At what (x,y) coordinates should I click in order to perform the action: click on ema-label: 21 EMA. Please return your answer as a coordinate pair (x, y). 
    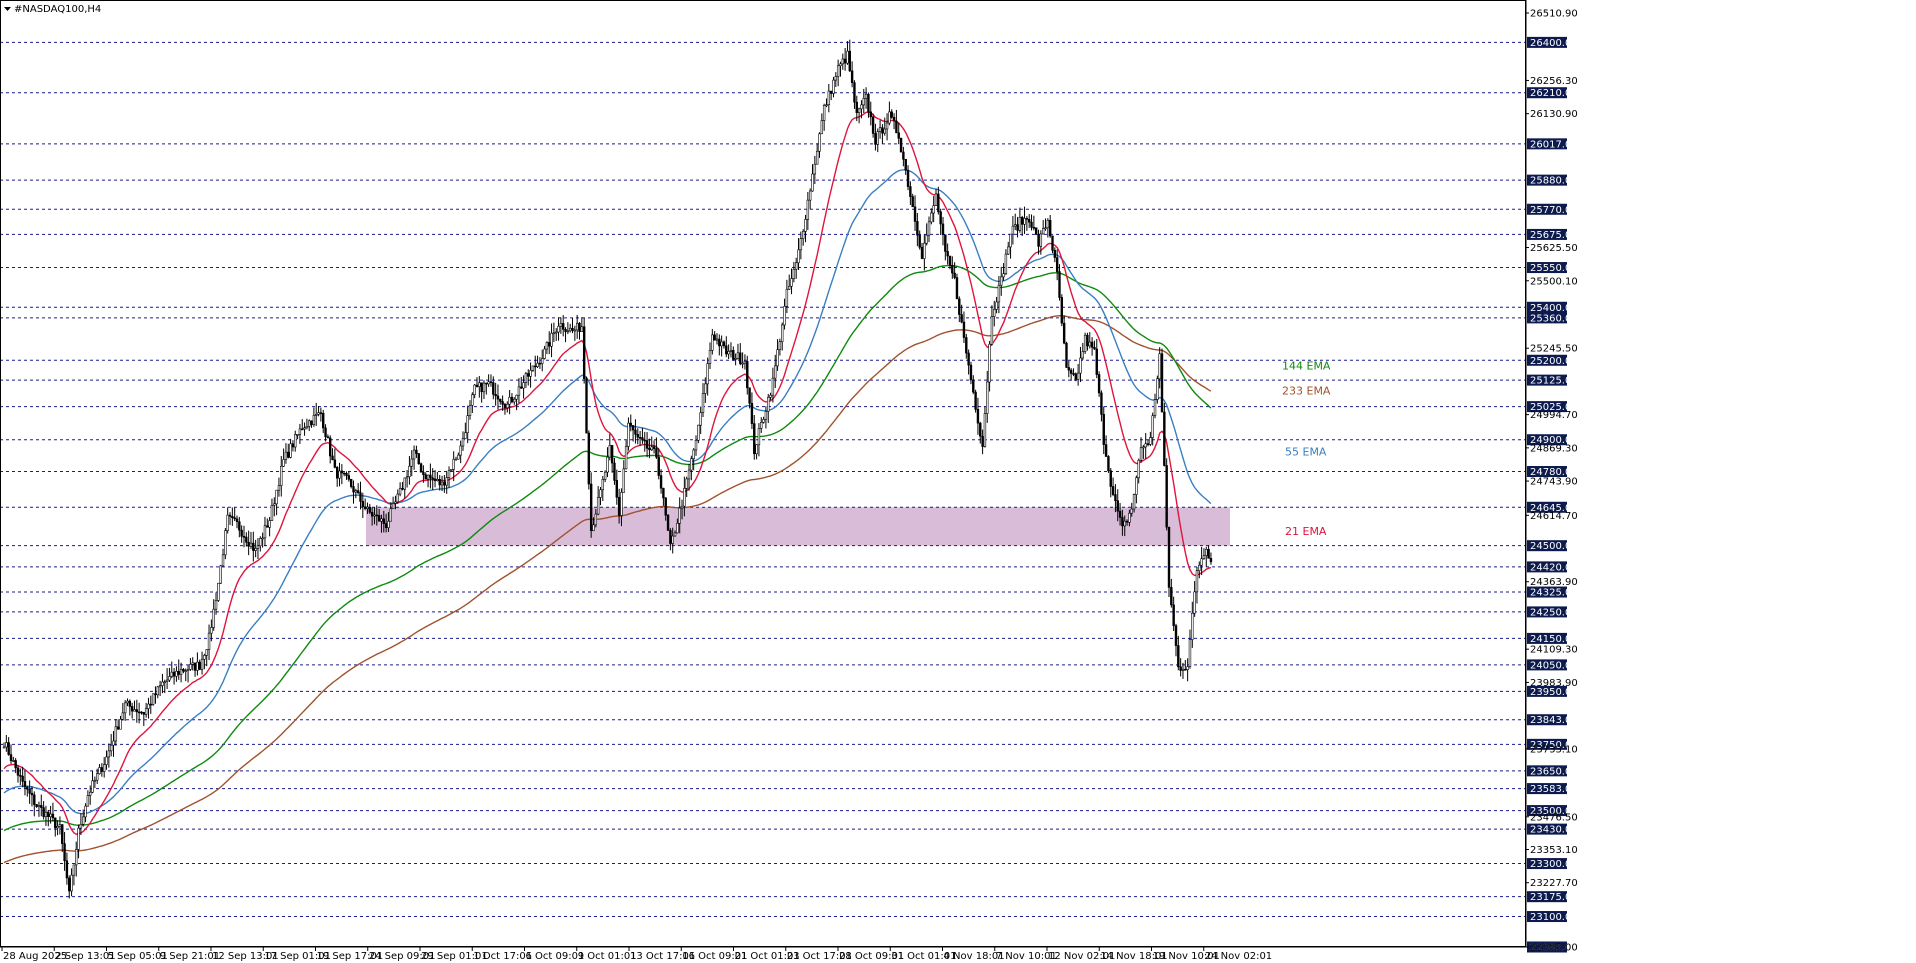
    Looking at the image, I should click on (1306, 531).